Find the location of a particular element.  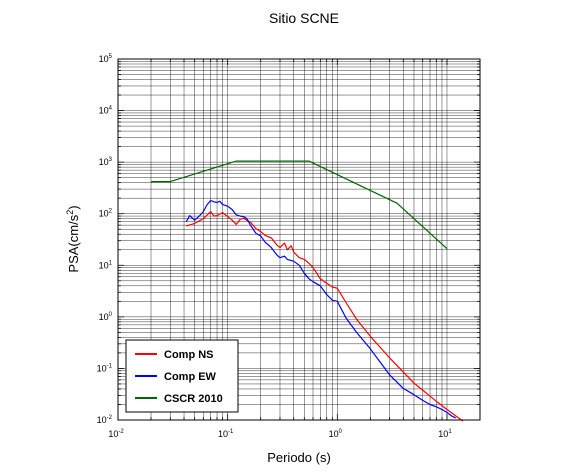

y-tick-label-exp: 0 is located at coordinates (111, 315).